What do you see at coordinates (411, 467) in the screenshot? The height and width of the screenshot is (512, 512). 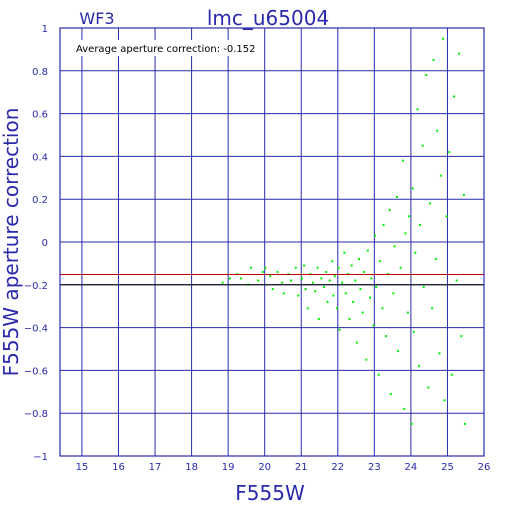 I see `x-tick-label: 24` at bounding box center [411, 467].